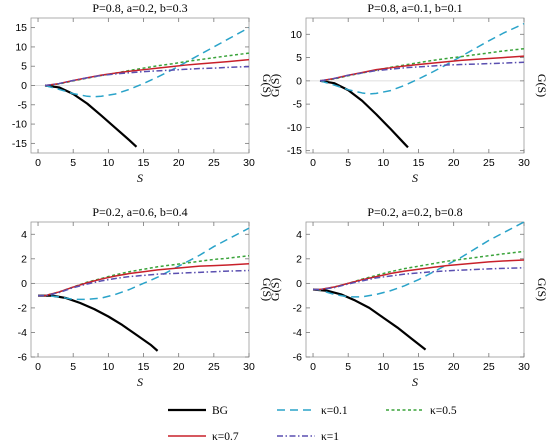 The height and width of the screenshot is (445, 550). Describe the element at coordinates (21, 28) in the screenshot. I see `y-tick-label: 15` at that location.